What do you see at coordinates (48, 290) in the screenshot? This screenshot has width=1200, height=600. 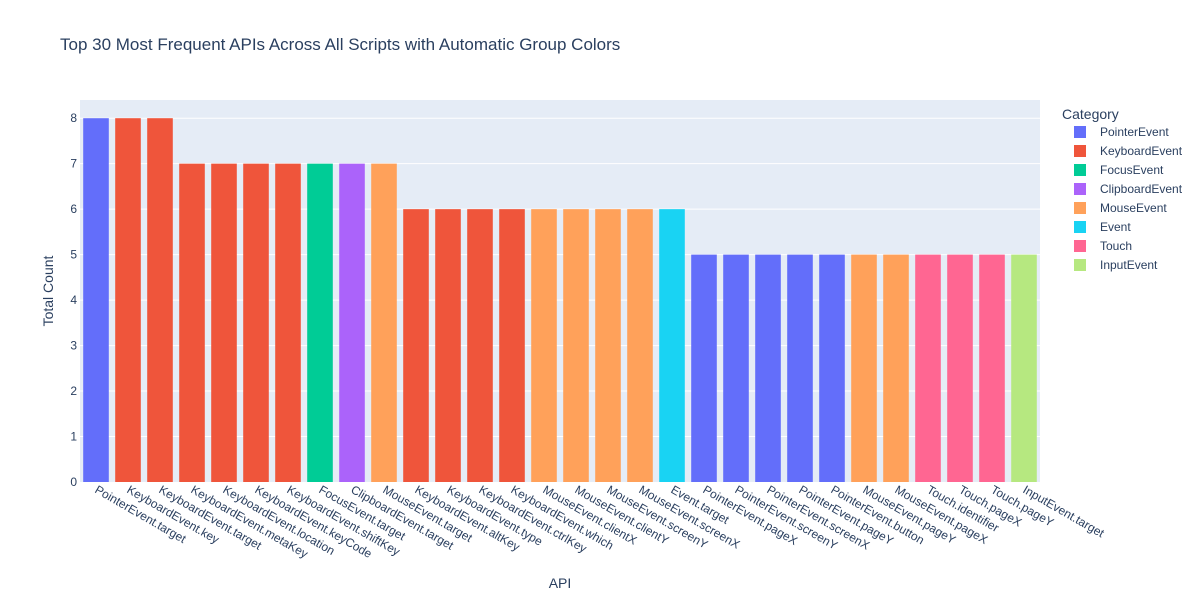 I see `y-axis-title: Total Count` at bounding box center [48, 290].